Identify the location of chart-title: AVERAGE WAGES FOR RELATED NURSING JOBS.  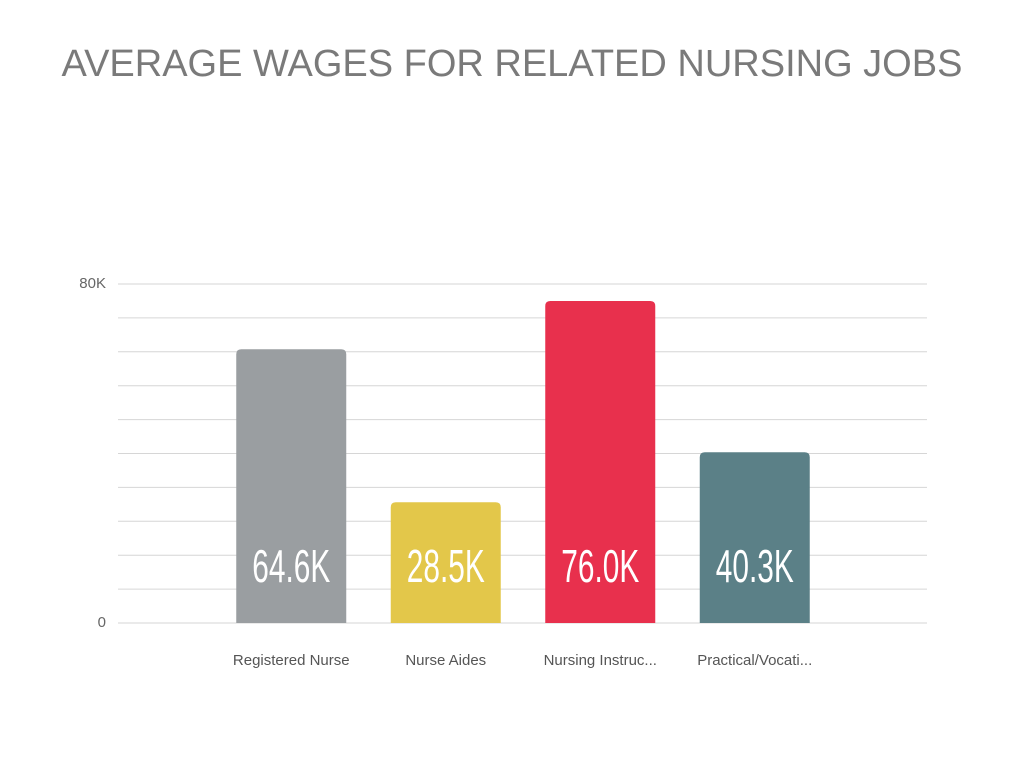
(512, 64).